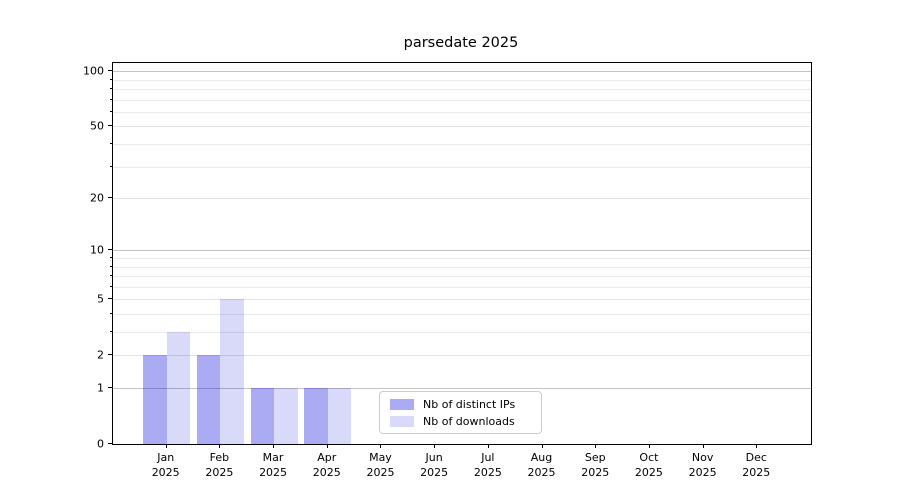 This screenshot has width=900, height=500. Describe the element at coordinates (339, 416) in the screenshot. I see `bar-downloads-apr` at that location.